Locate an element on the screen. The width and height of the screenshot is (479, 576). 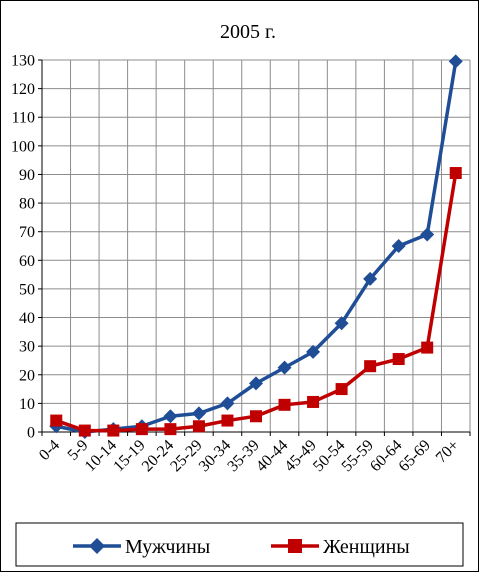
x-tick-label: 30-34 is located at coordinates (215, 456).